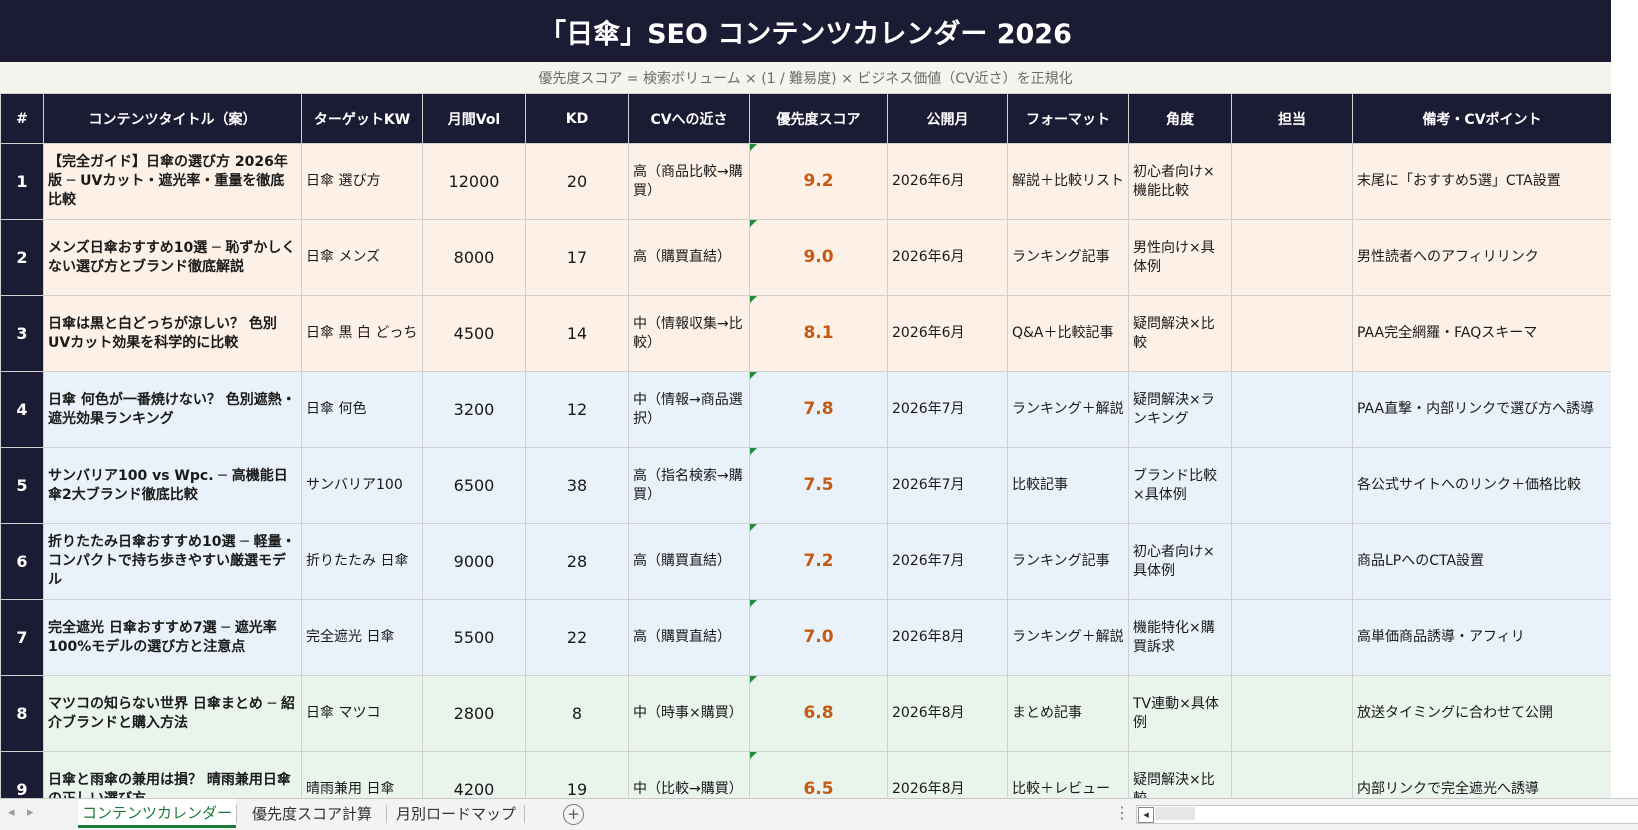 This screenshot has height=830, width=1638. What do you see at coordinates (172, 409) in the screenshot?
I see `cell-title: 日傘 何色が一番焼けない？ 色別遮熱・遮光効果ランキング` at bounding box center [172, 409].